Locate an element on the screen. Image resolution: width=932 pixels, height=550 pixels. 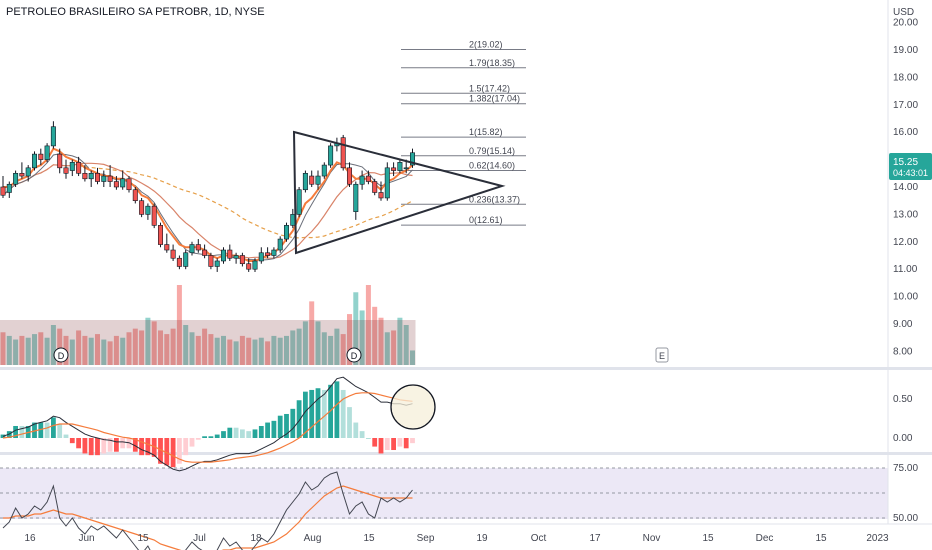
triangle-drawing is located at coordinates (399, 192).